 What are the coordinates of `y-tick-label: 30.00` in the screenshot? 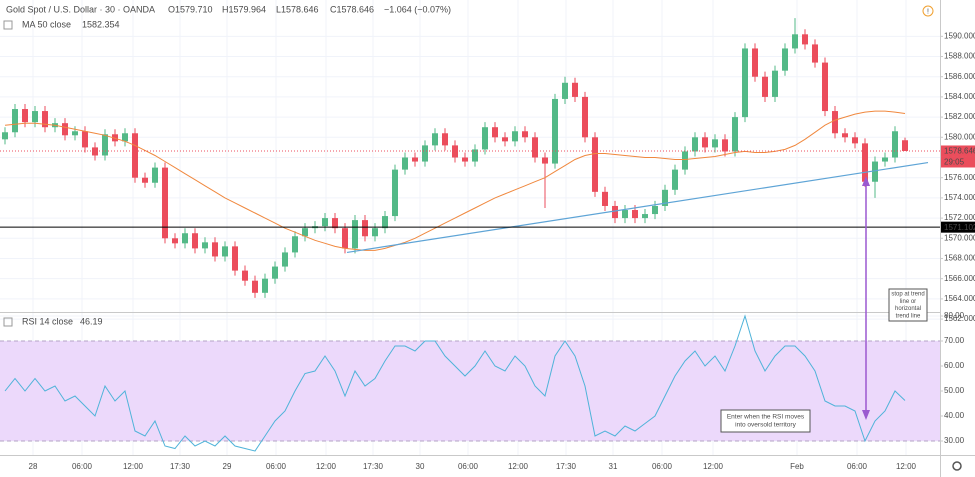 It's located at (954, 440).